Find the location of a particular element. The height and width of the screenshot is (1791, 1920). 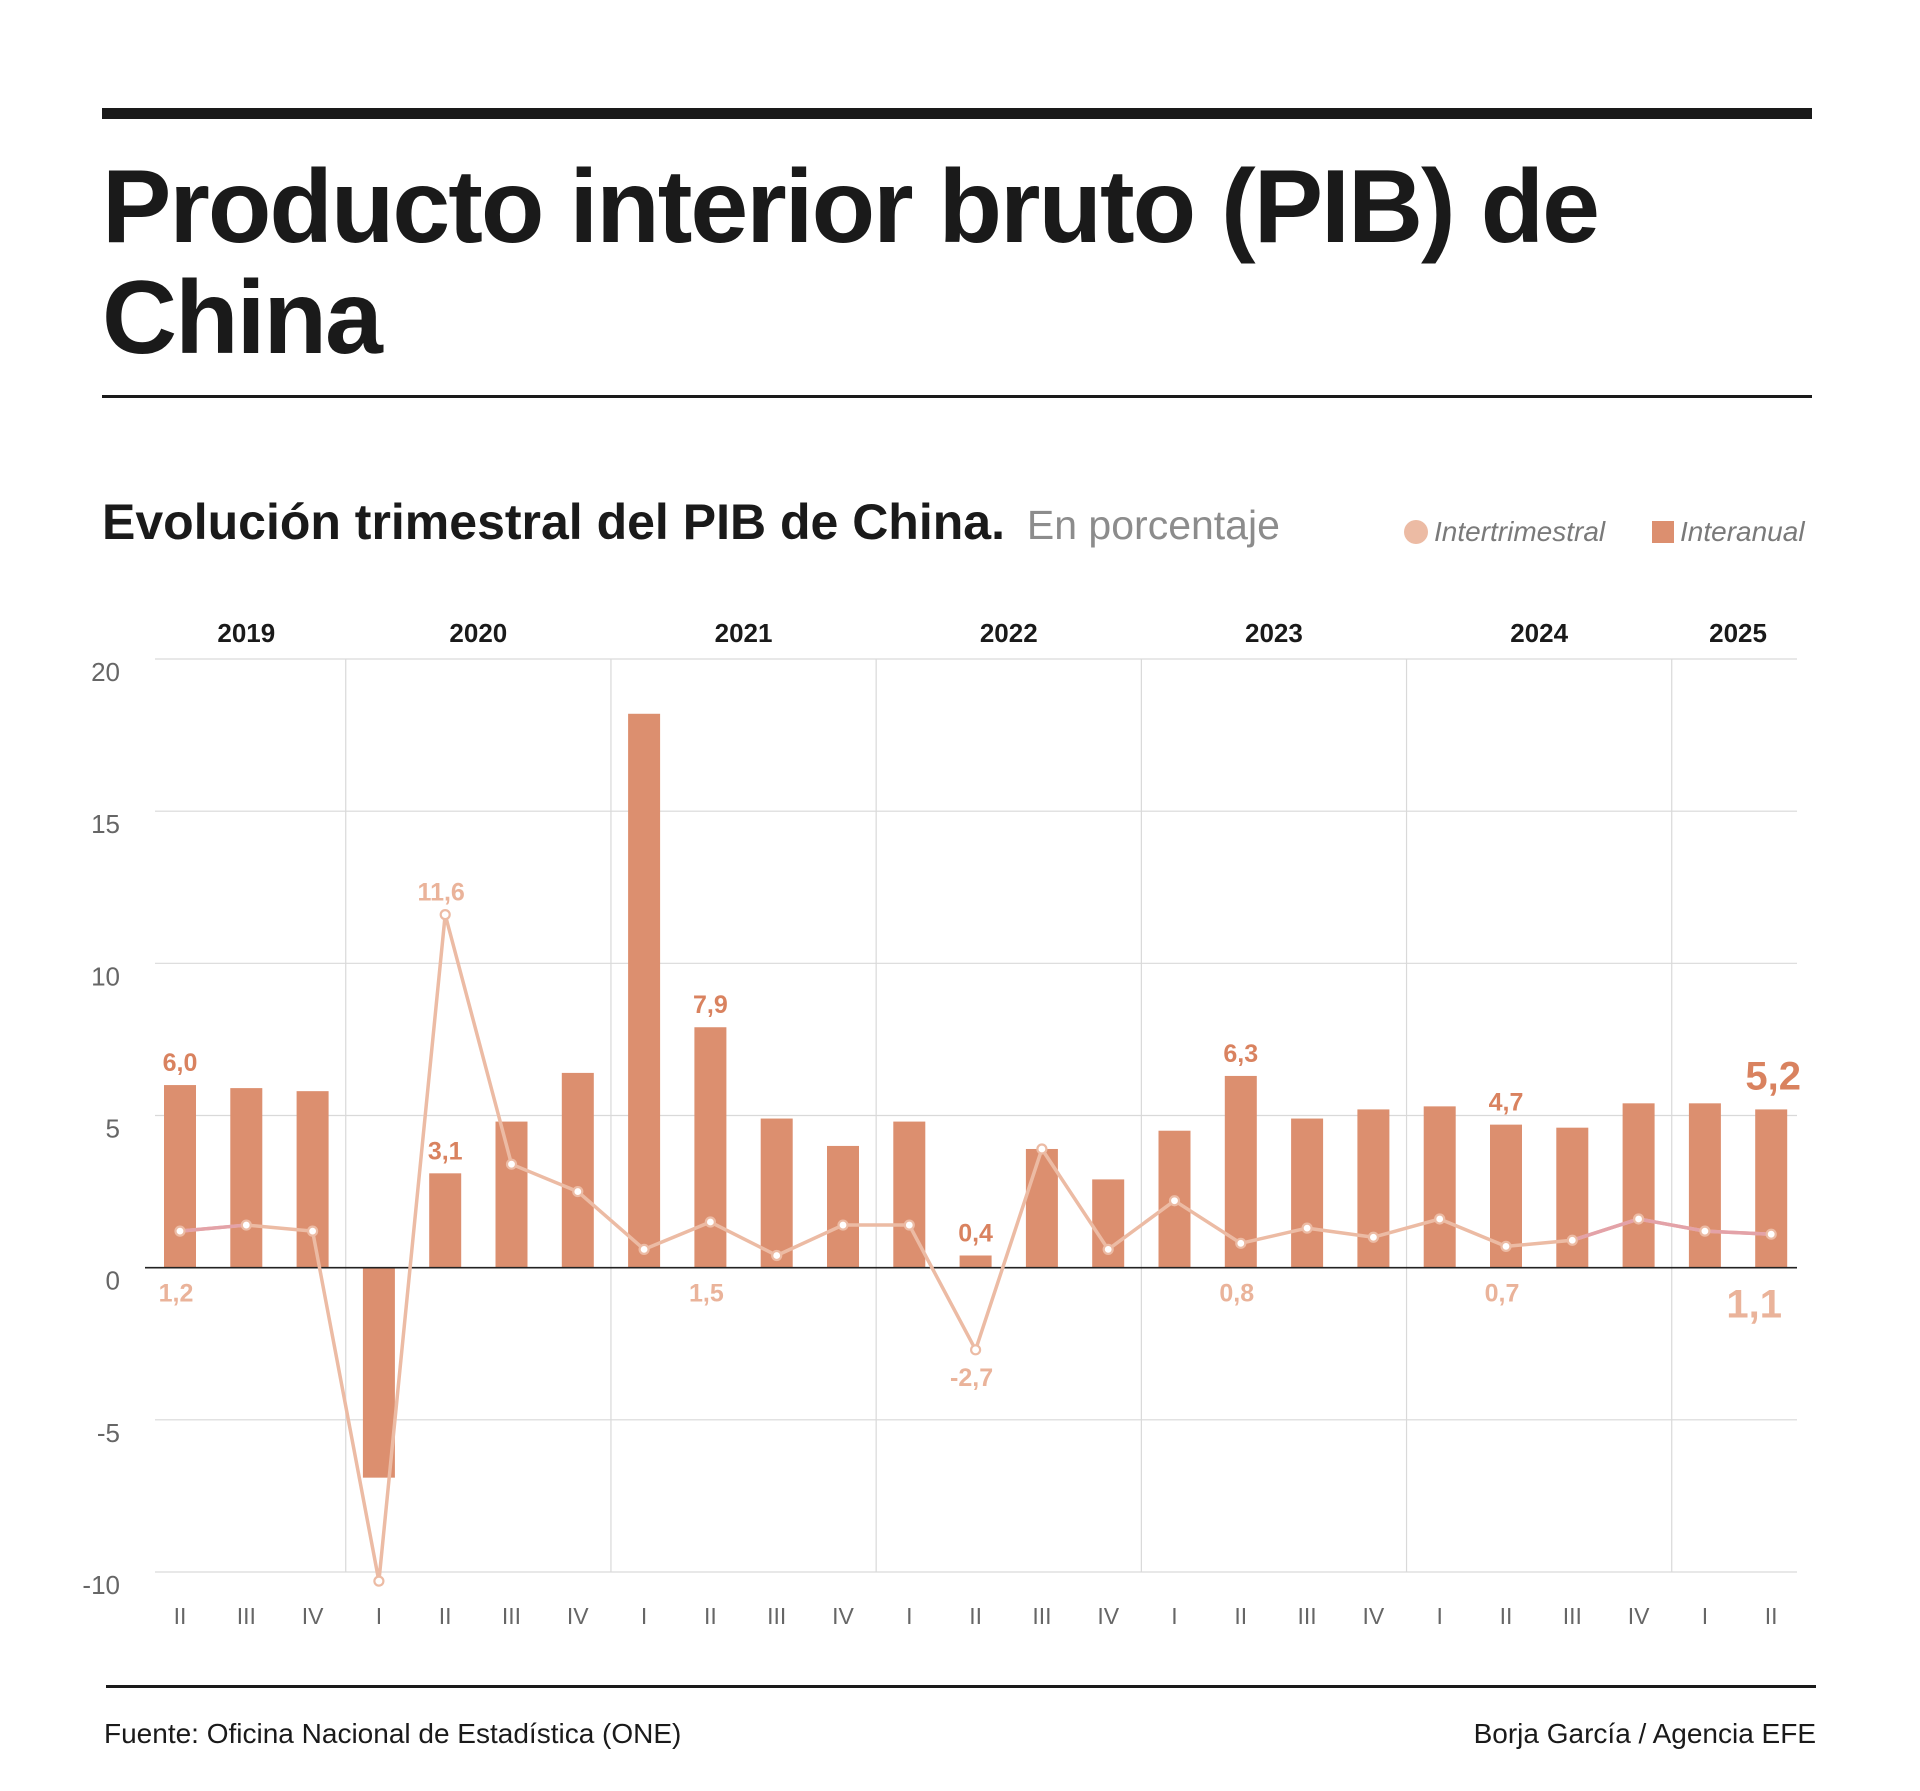

title-rule is located at coordinates (957, 396).